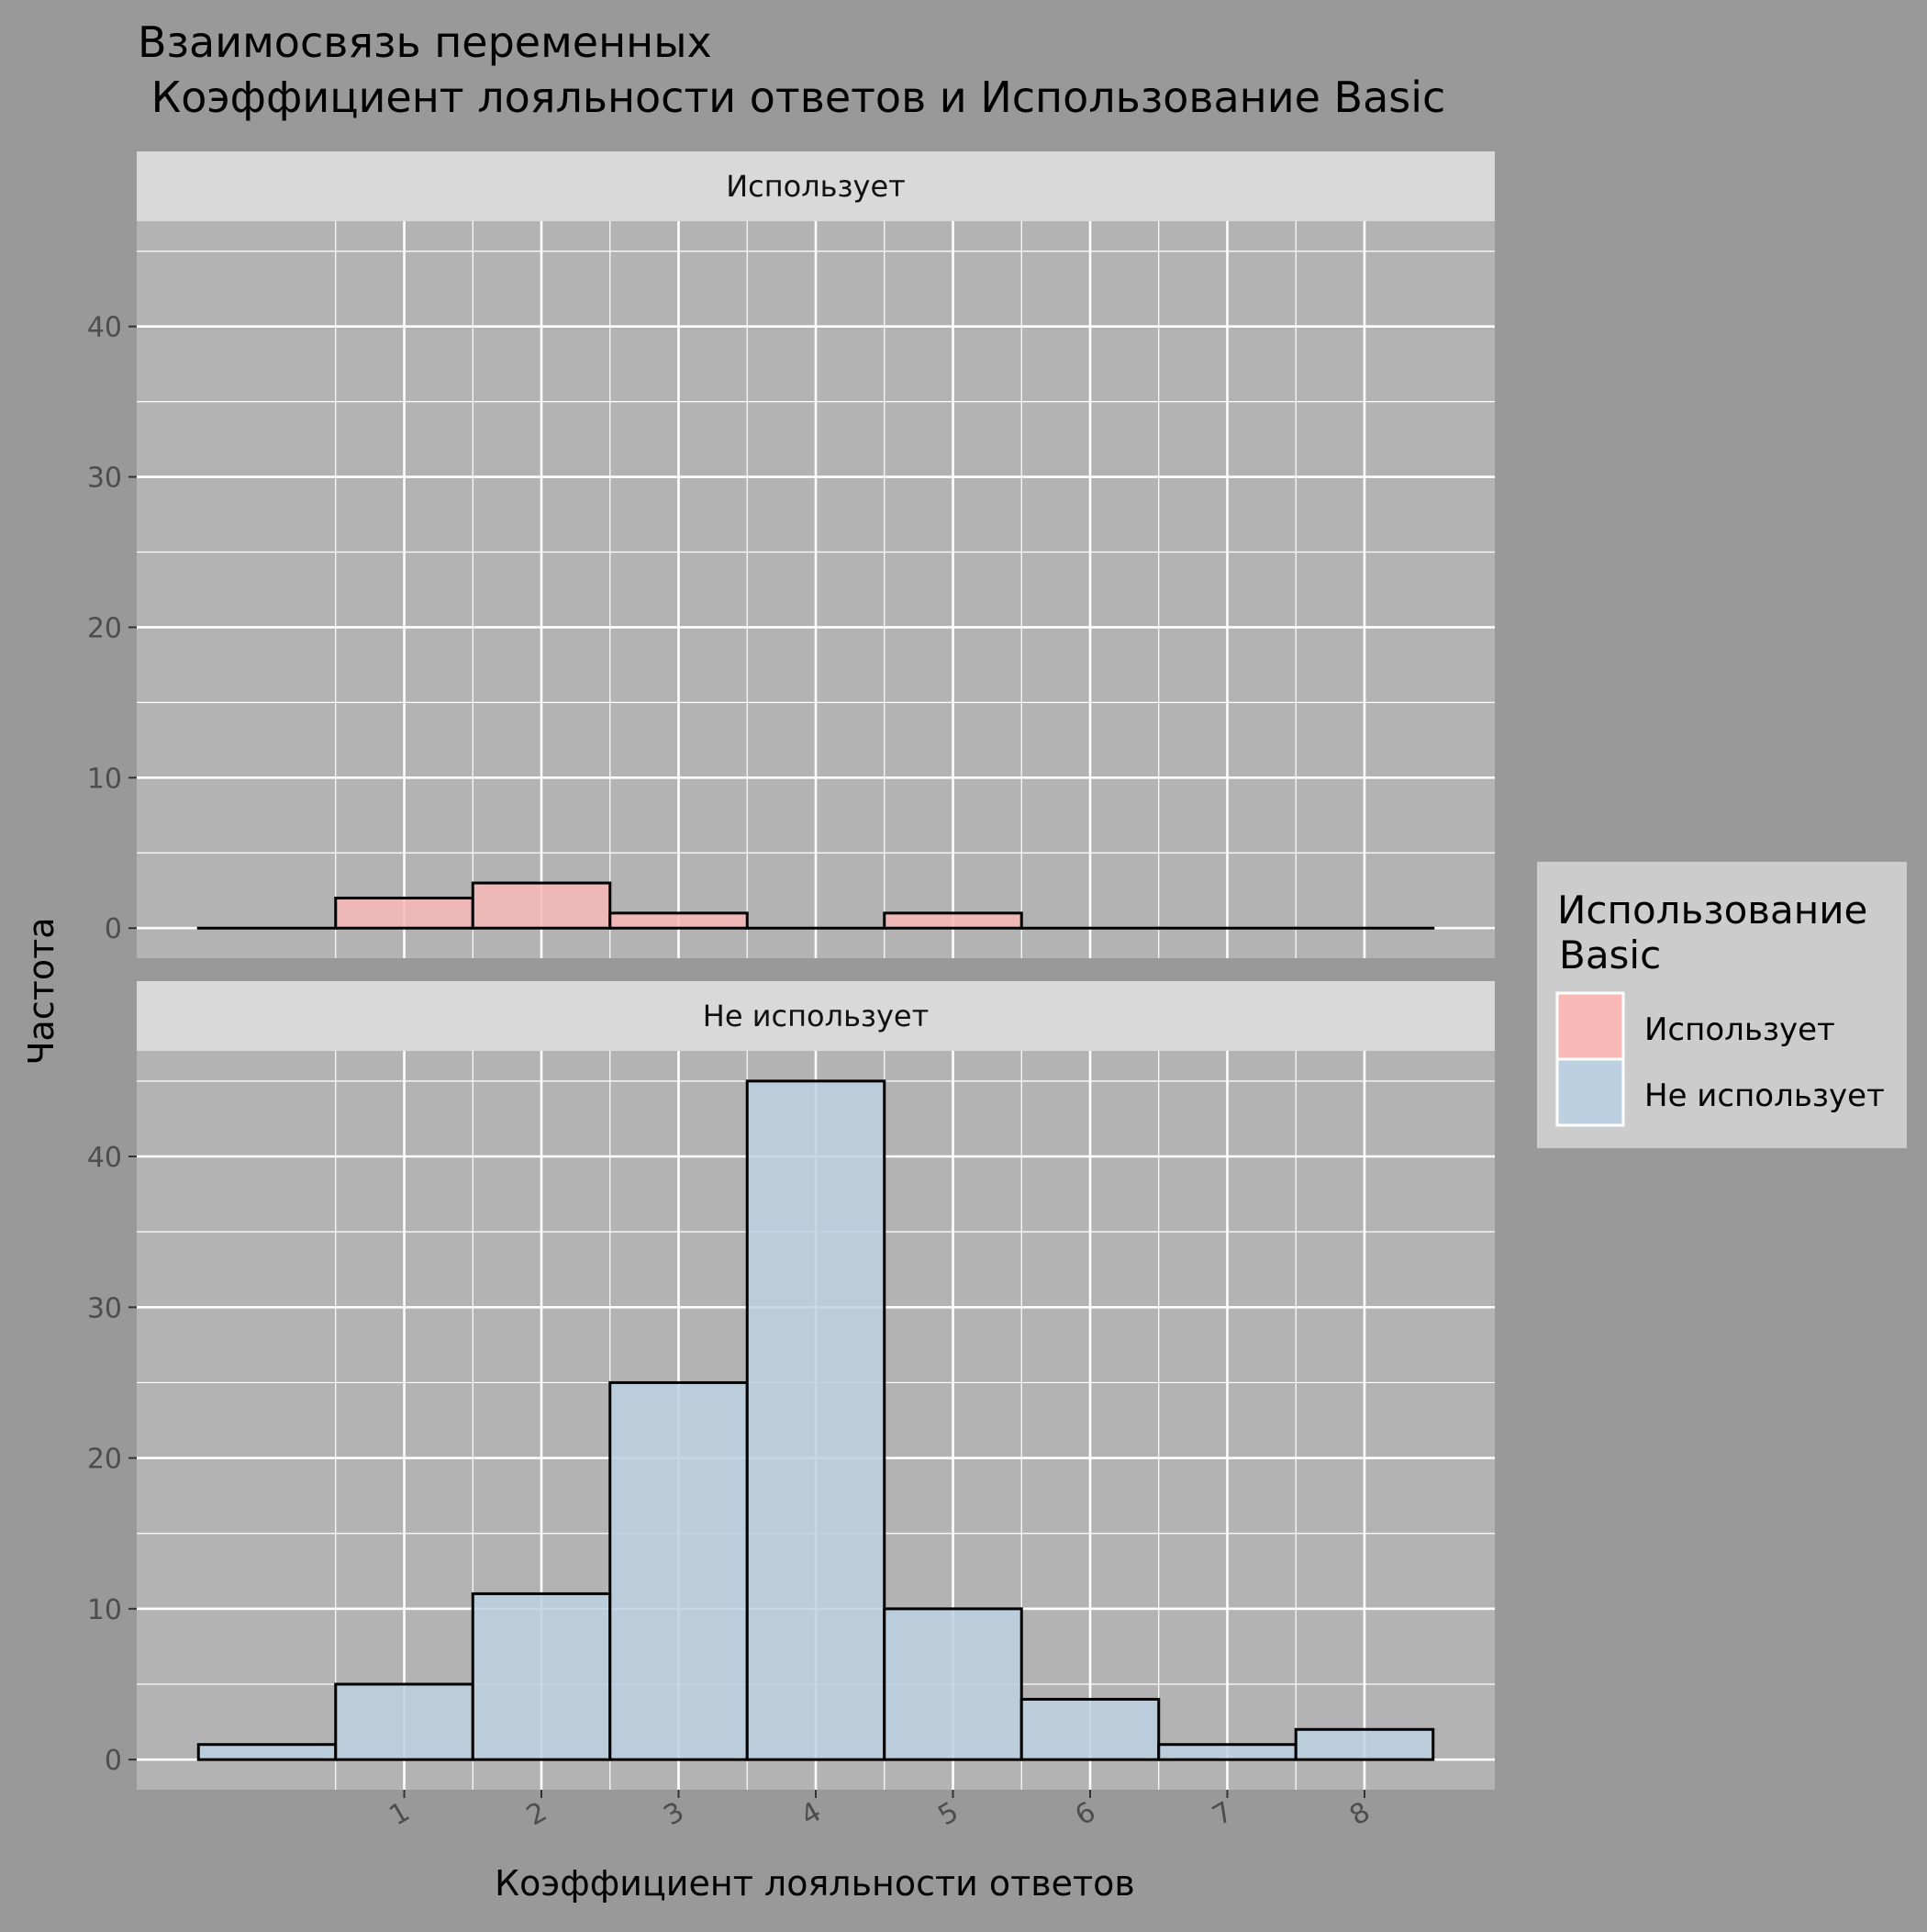  Describe the element at coordinates (425, 42) in the screenshot. I see `chart-title-line1: Взаимосвязь переменных` at that location.